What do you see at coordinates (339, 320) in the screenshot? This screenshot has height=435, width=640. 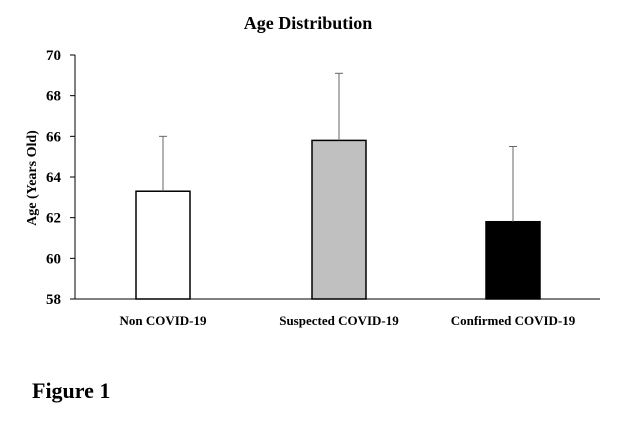 I see `x-tick-label: Suspected COVID-19` at bounding box center [339, 320].